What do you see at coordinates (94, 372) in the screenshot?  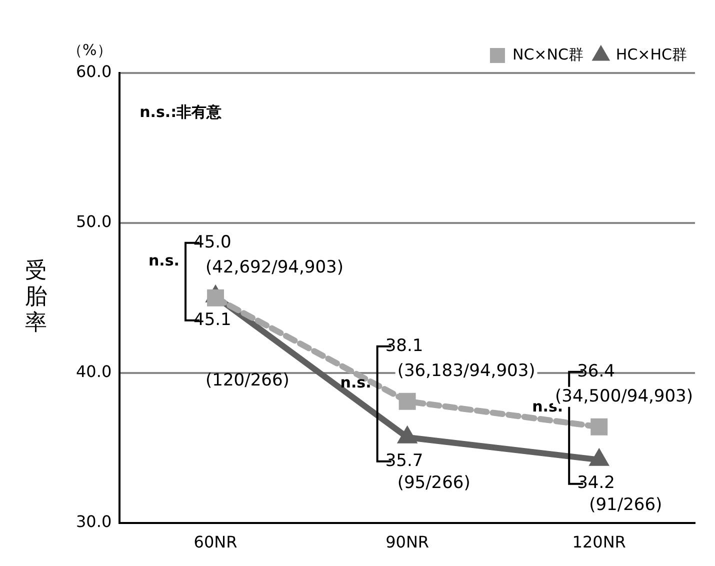 I see `y-tick-label: 40.0` at bounding box center [94, 372].